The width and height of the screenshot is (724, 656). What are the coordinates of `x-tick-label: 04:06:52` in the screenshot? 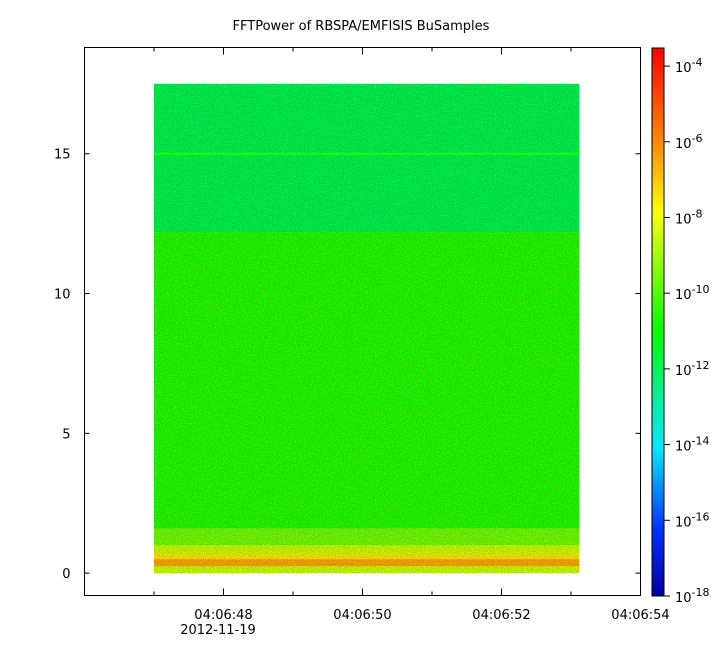 It's located at (501, 615).